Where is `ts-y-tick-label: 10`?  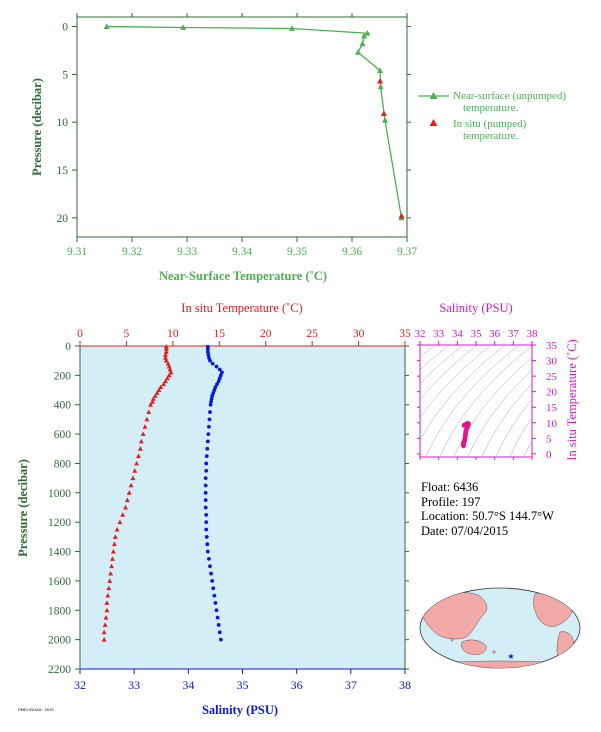 ts-y-tick-label: 10 is located at coordinates (552, 424).